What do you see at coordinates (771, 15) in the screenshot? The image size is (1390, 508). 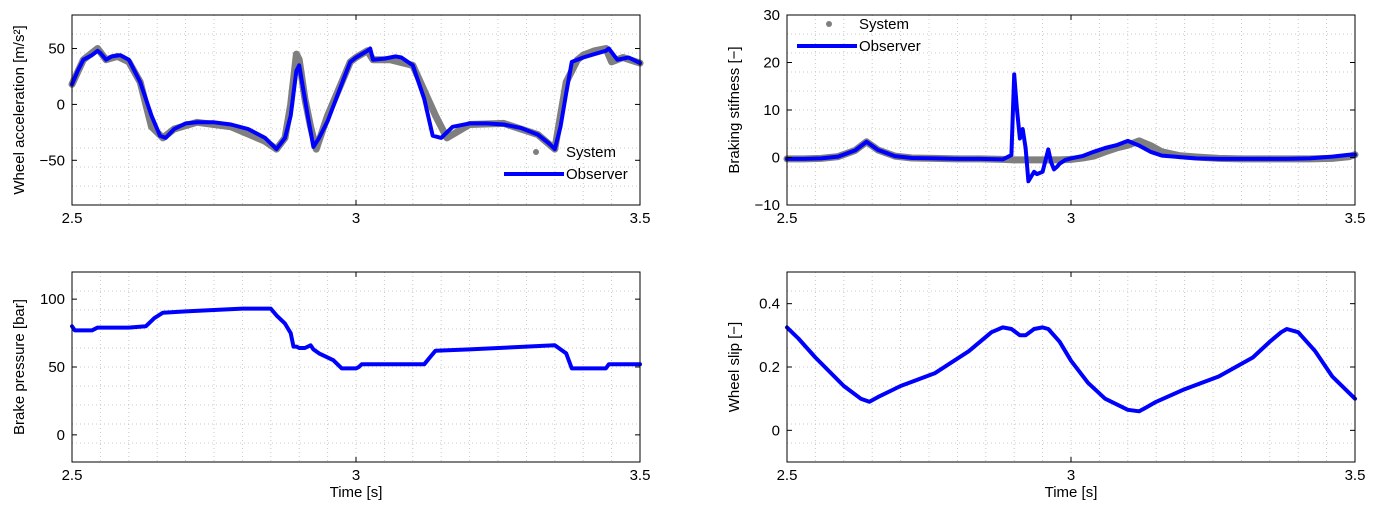 I see `y-tick-label: 30` at bounding box center [771, 15].